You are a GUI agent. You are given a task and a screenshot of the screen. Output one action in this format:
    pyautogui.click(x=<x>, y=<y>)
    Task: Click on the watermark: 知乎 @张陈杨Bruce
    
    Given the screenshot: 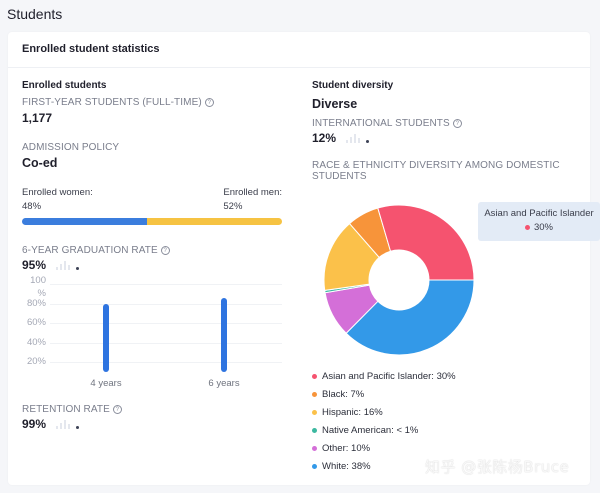 What is the action you would take?
    pyautogui.click(x=497, y=467)
    